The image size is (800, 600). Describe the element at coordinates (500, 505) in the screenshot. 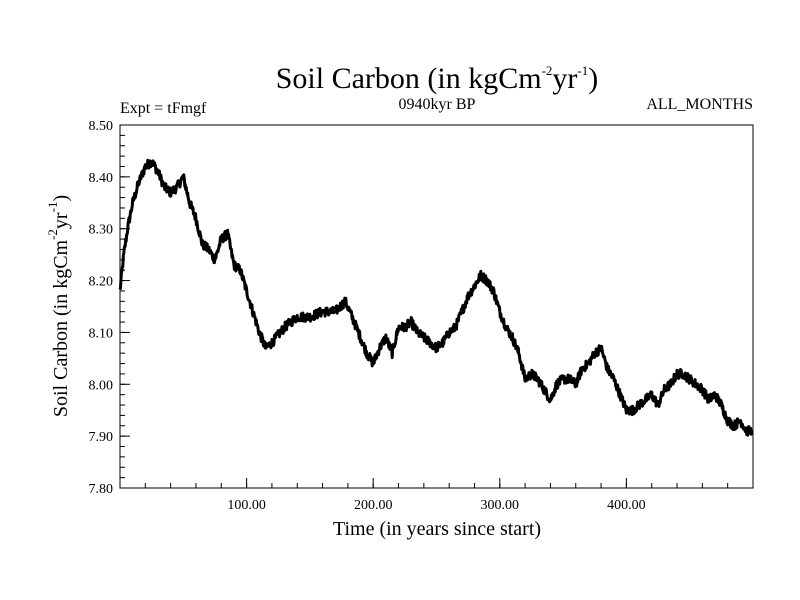

I see `x-tick-label: 300.00` at that location.